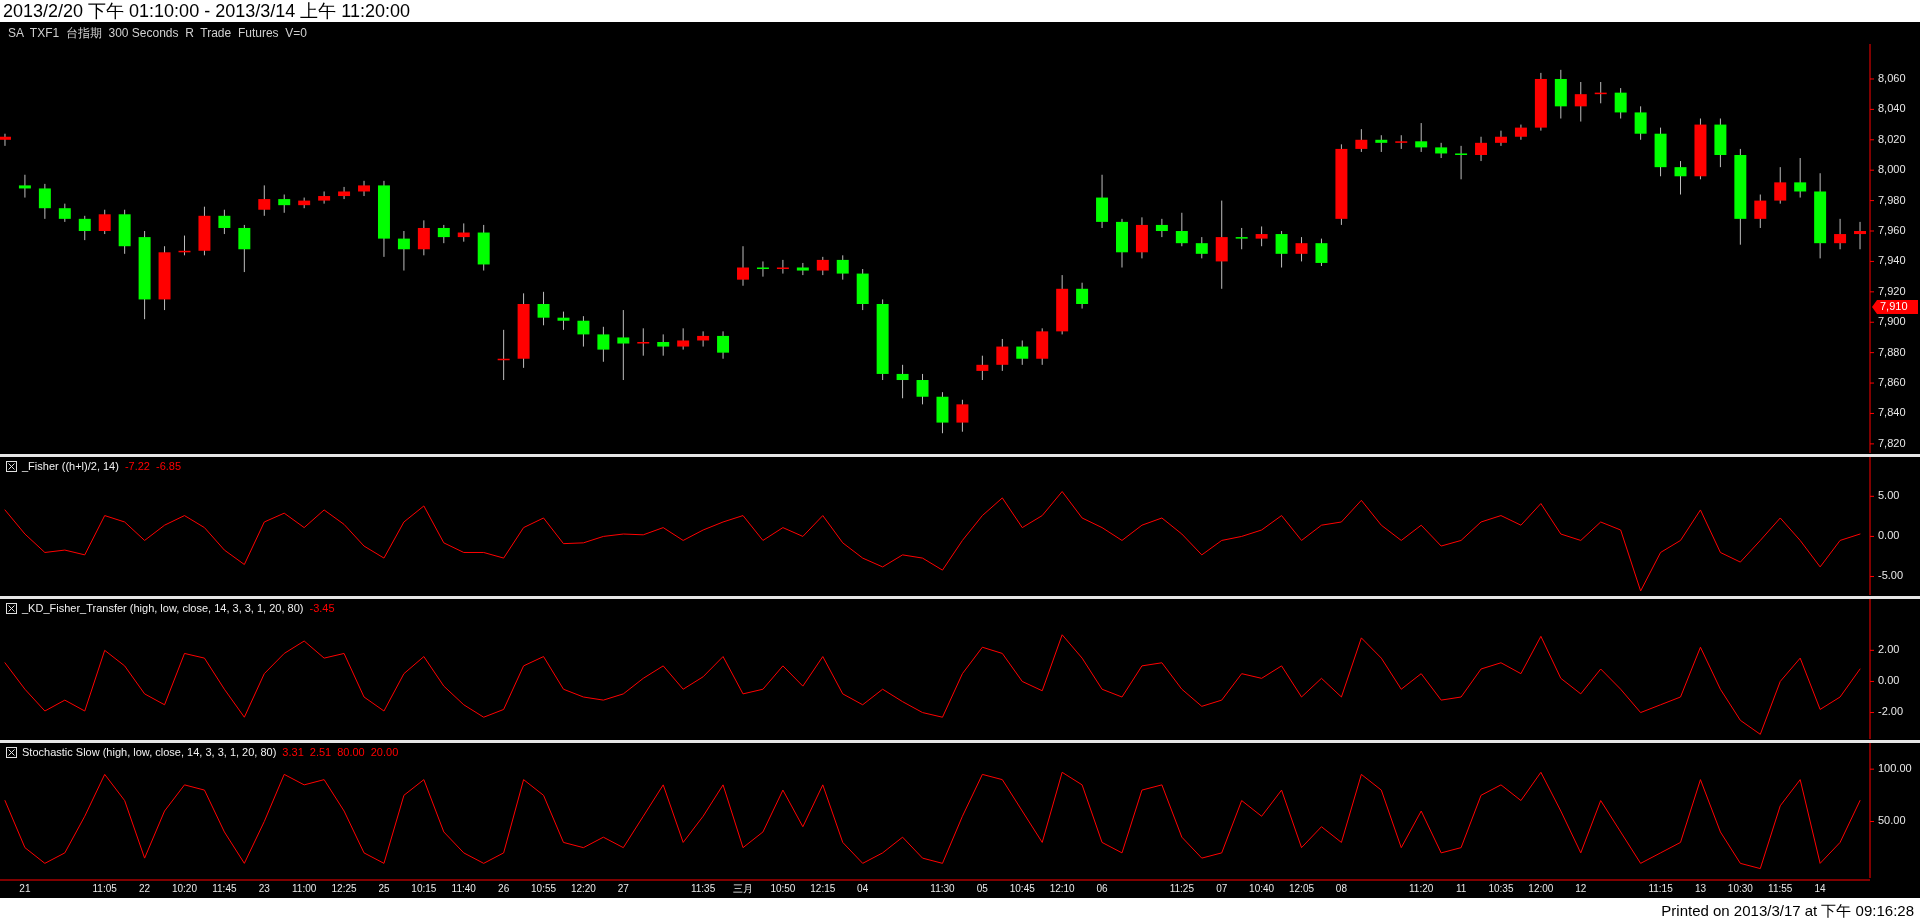 This screenshot has height=922, width=1920. I want to click on x-tick-label: 10:35, so click(1501, 888).